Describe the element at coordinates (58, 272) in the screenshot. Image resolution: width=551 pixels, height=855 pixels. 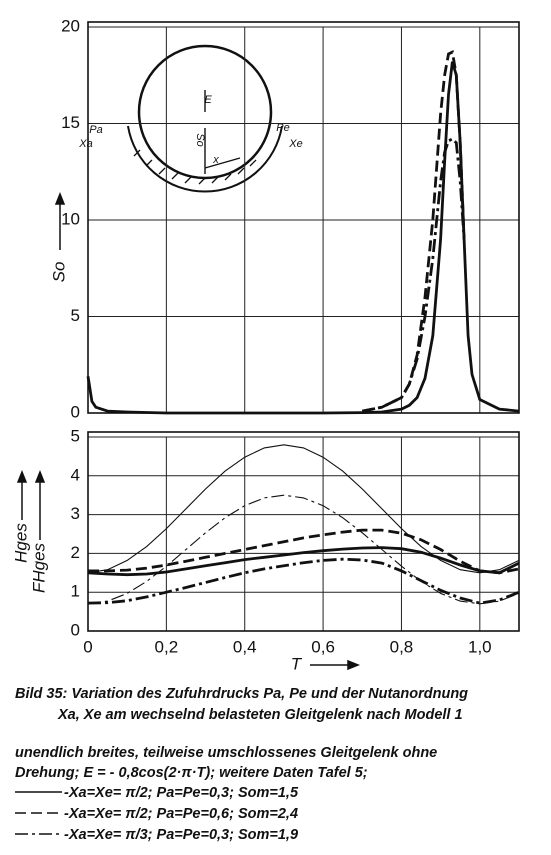
I see `y-axis-label: So` at that location.